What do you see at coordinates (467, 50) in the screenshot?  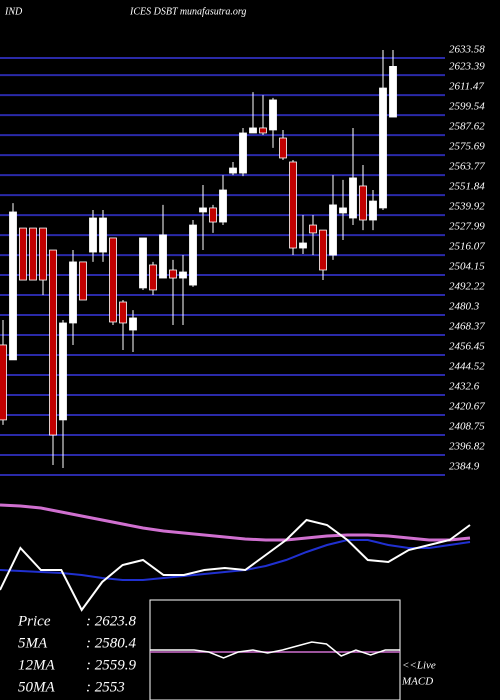 I see `y-tick-label: 2633.58` at bounding box center [467, 50].